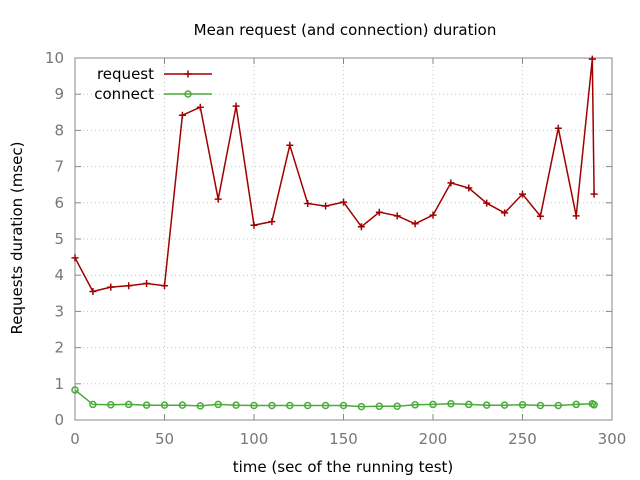  I want to click on series-connect, so click(334, 398).